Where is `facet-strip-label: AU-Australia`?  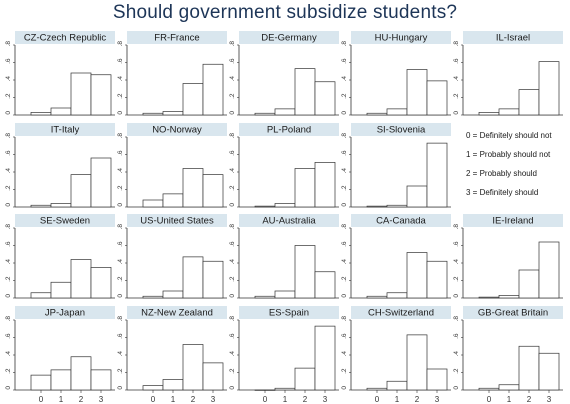
facet-strip-label: AU-Australia is located at coordinates (289, 221).